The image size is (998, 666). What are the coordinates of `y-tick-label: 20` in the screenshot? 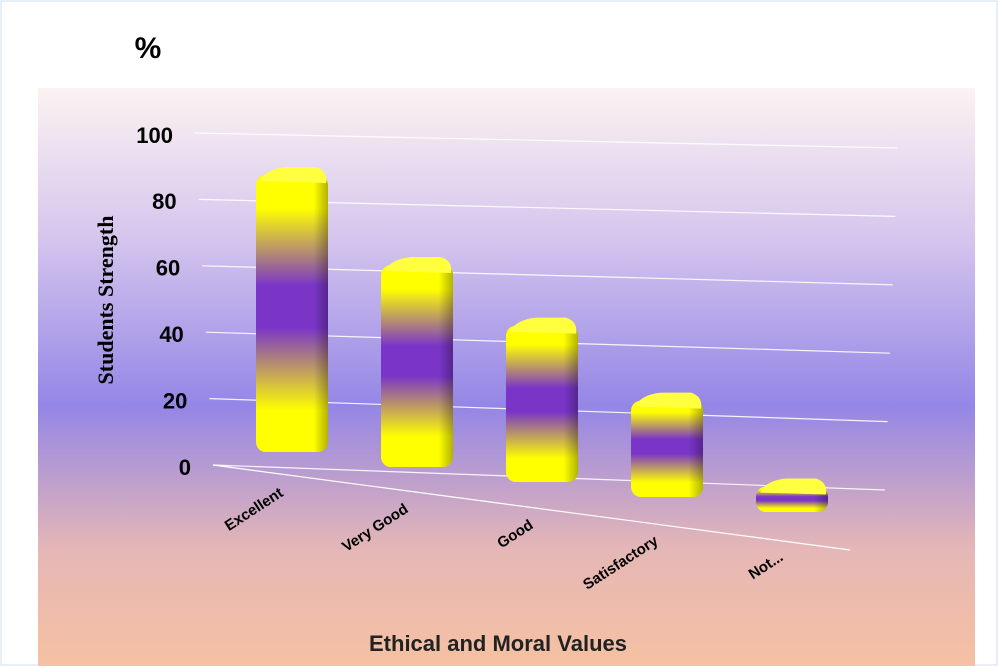 It's located at (175, 400).